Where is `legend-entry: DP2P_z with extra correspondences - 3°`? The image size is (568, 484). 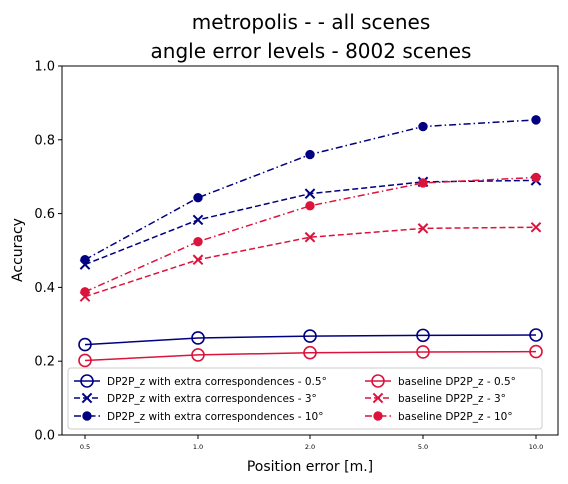
legend-entry: DP2P_z with extra correspondences - 3° is located at coordinates (195, 398).